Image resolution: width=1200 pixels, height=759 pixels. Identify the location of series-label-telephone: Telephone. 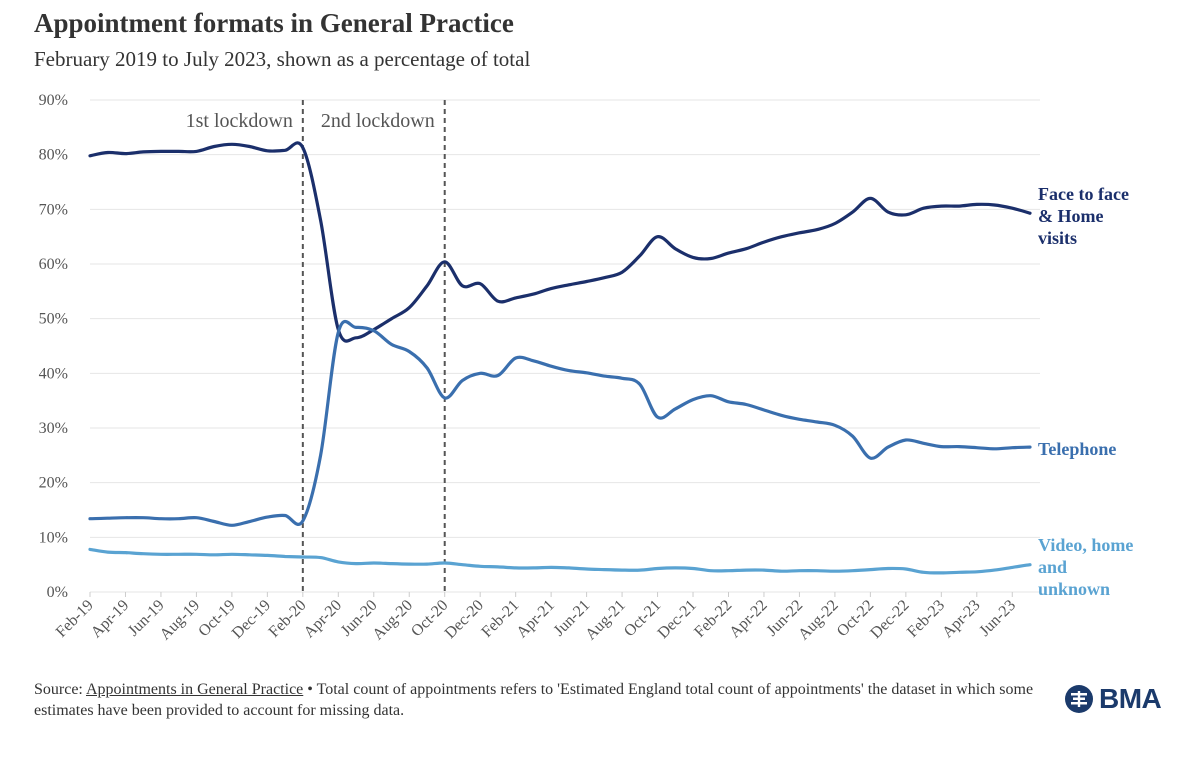
(1077, 449).